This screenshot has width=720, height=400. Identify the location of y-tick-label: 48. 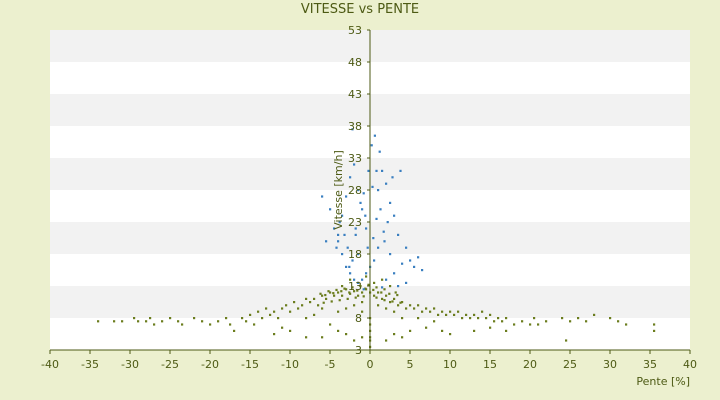
(355, 62).